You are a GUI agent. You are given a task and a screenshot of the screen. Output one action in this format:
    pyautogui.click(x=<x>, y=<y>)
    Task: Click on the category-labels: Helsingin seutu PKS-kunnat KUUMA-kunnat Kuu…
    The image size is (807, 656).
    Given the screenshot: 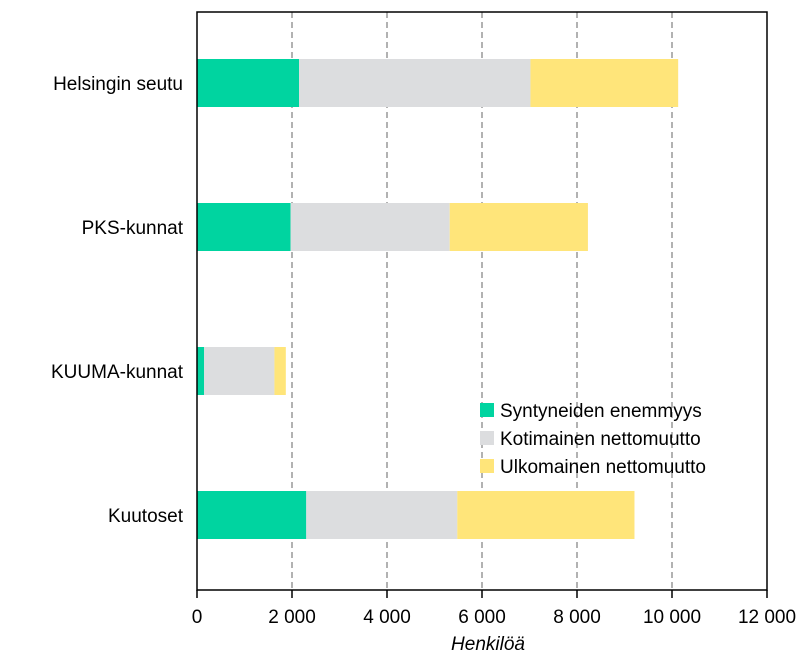 What is the action you would take?
    pyautogui.click(x=117, y=300)
    